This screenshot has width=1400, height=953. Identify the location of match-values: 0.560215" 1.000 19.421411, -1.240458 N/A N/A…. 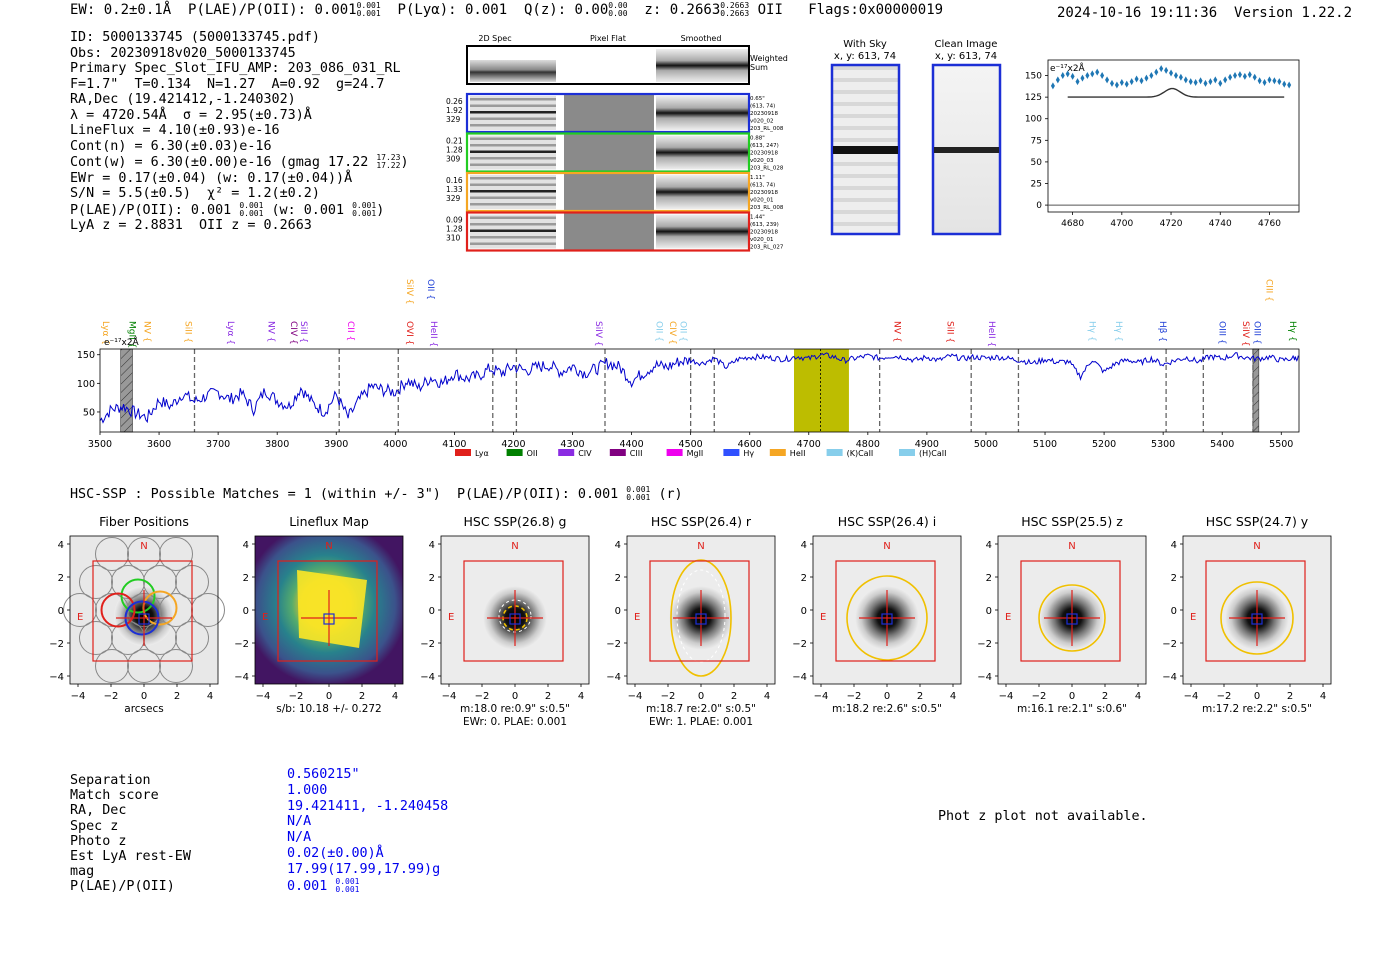
(368, 830).